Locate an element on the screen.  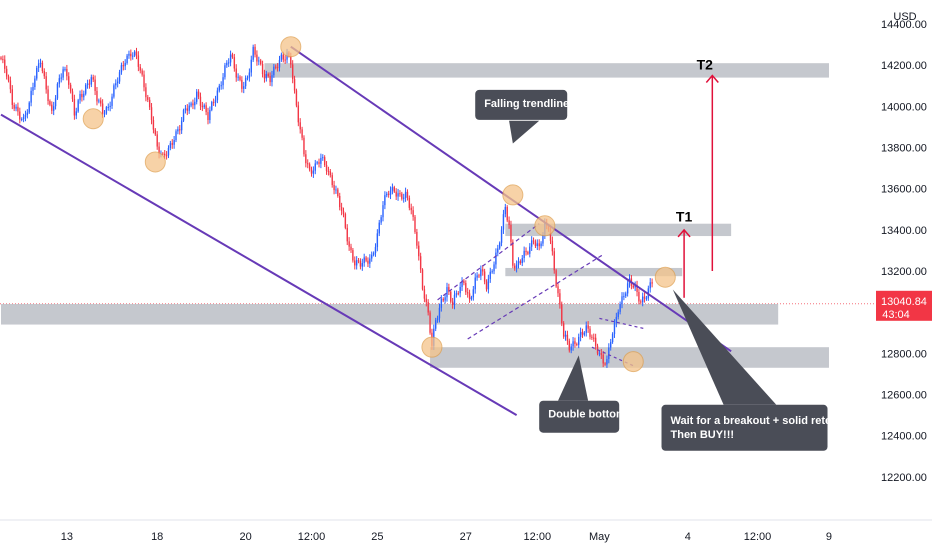
y-tick-label: 12400.00 is located at coordinates (904, 437).